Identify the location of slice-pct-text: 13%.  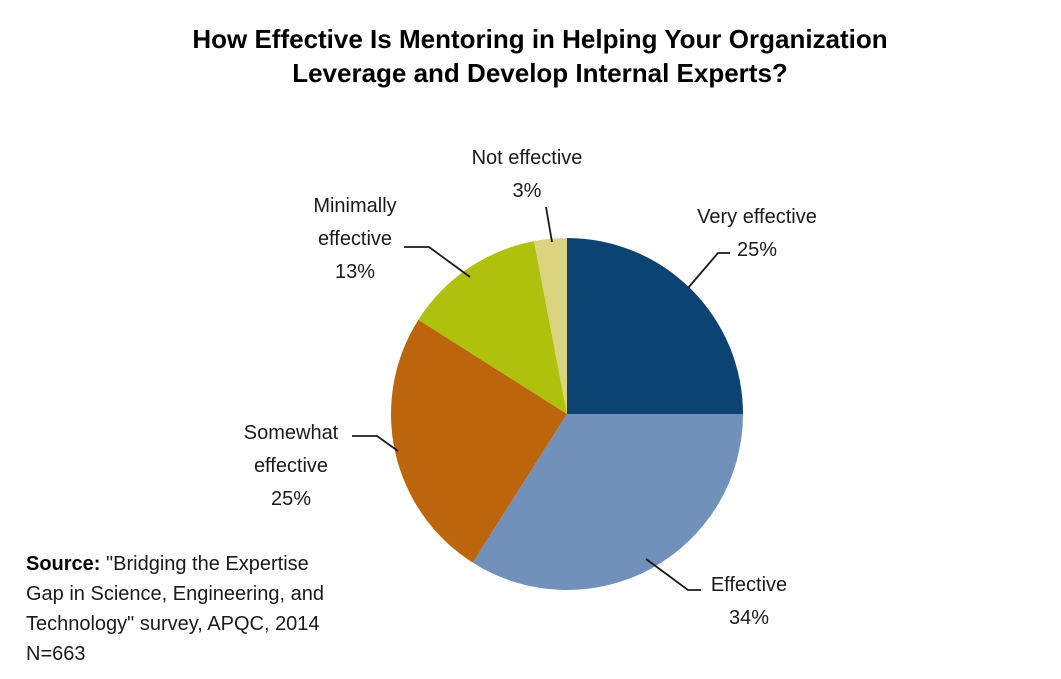
(355, 272).